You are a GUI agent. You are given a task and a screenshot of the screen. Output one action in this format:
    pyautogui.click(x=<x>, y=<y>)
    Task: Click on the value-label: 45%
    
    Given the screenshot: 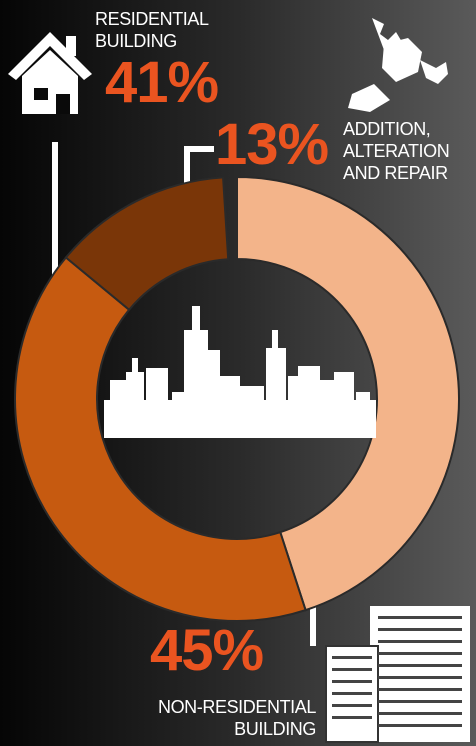 What is the action you would take?
    pyautogui.click(x=207, y=650)
    